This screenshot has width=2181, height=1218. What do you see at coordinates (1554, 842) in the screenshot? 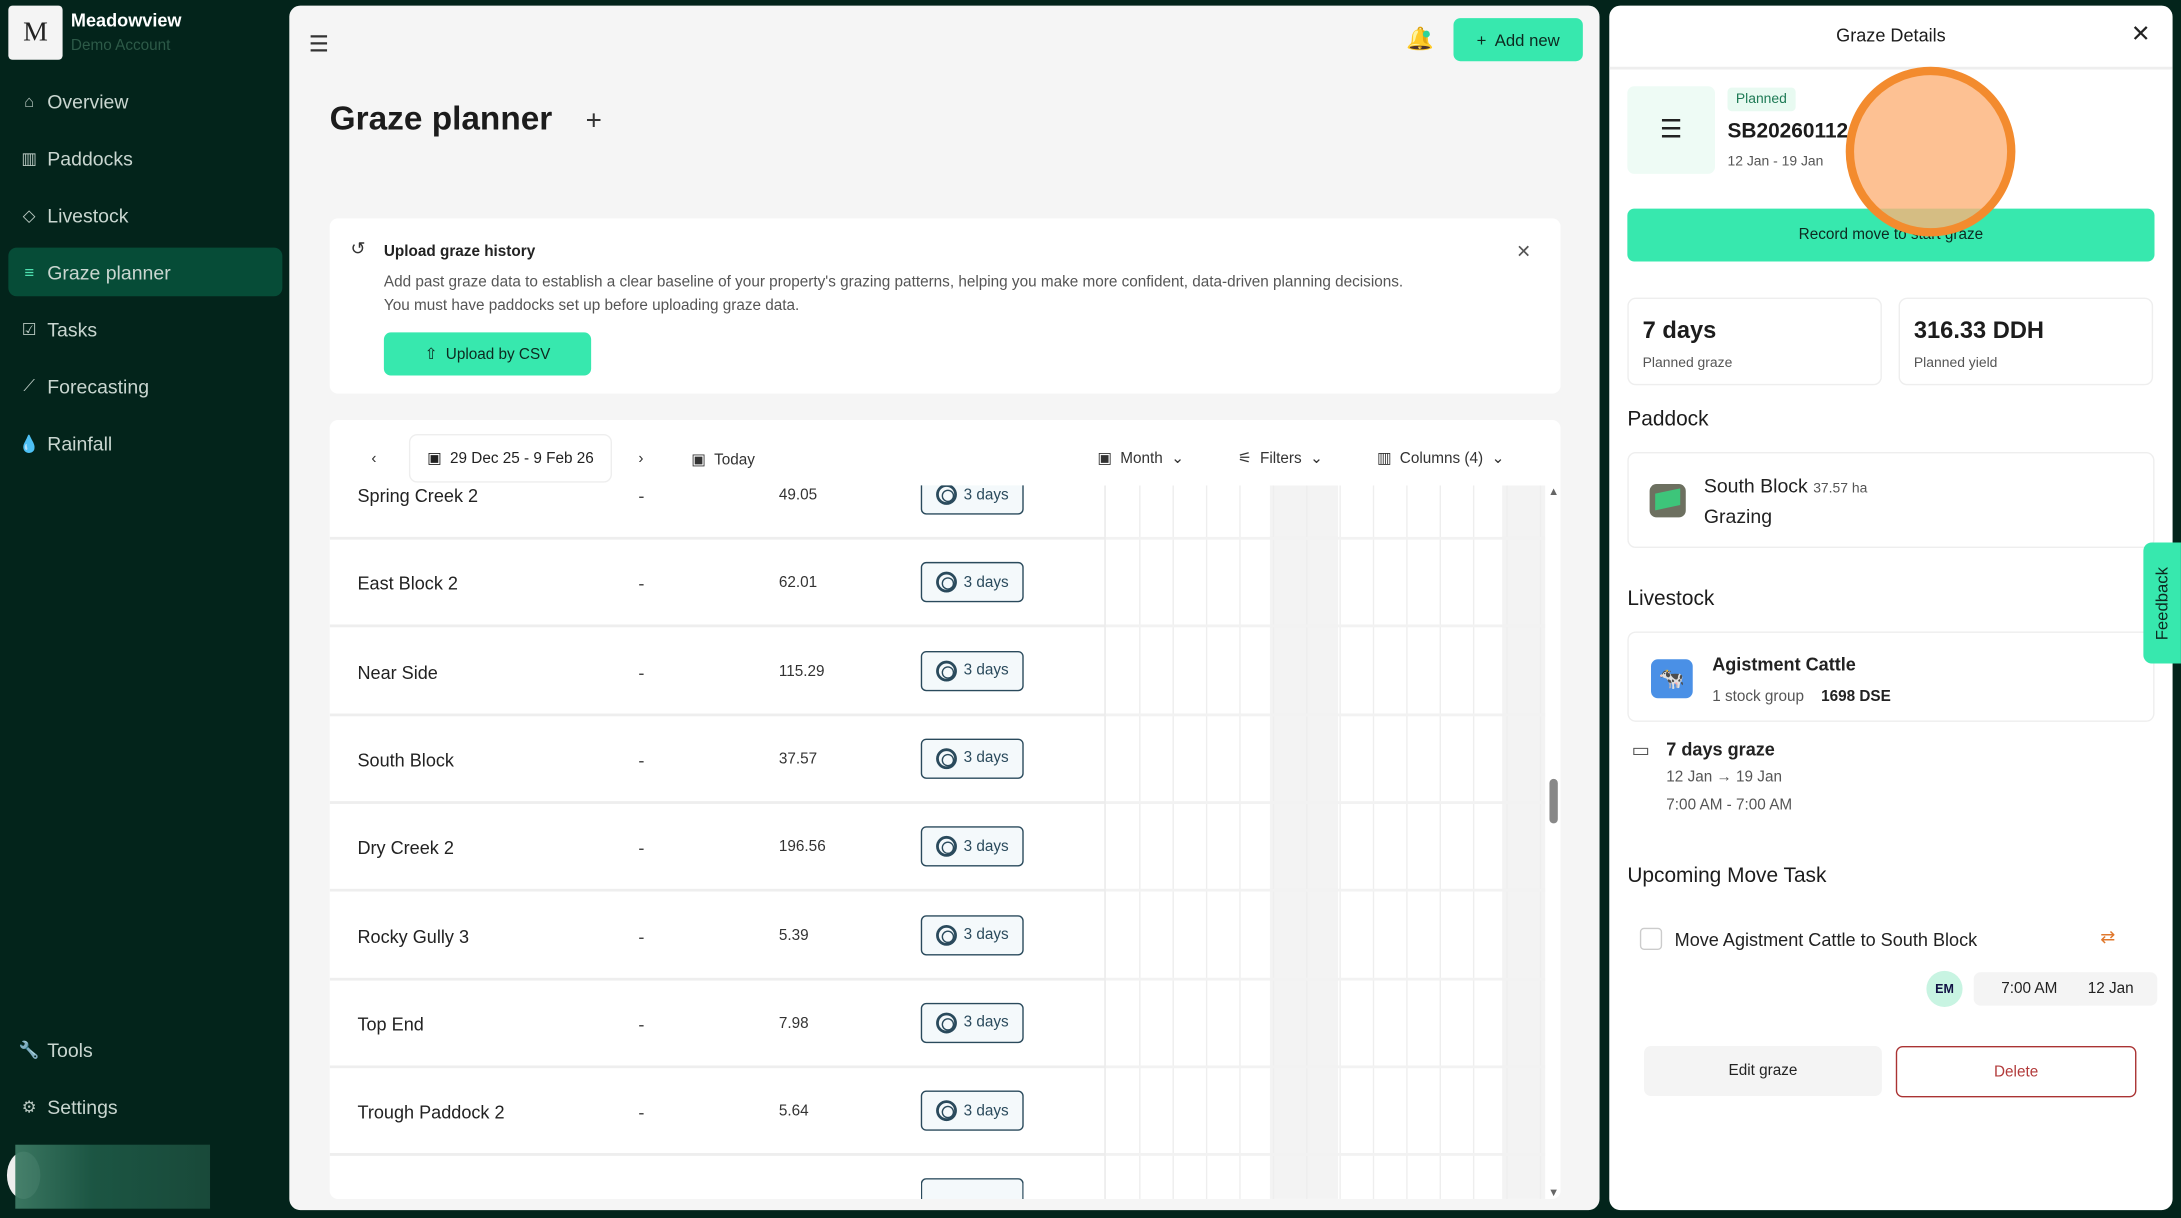
I see `scrollbar: ▲ ▼` at bounding box center [1554, 842].